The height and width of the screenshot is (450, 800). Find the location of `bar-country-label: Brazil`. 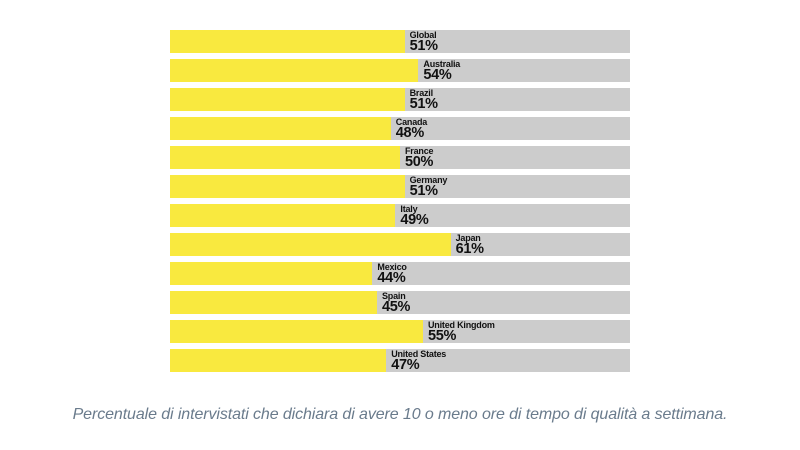

bar-country-label: Brazil is located at coordinates (421, 93).